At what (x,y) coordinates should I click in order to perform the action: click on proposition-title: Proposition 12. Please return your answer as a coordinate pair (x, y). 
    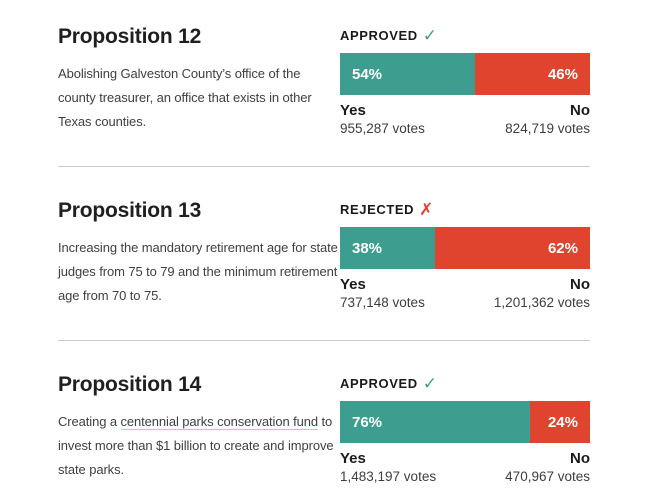
    Looking at the image, I should click on (130, 36).